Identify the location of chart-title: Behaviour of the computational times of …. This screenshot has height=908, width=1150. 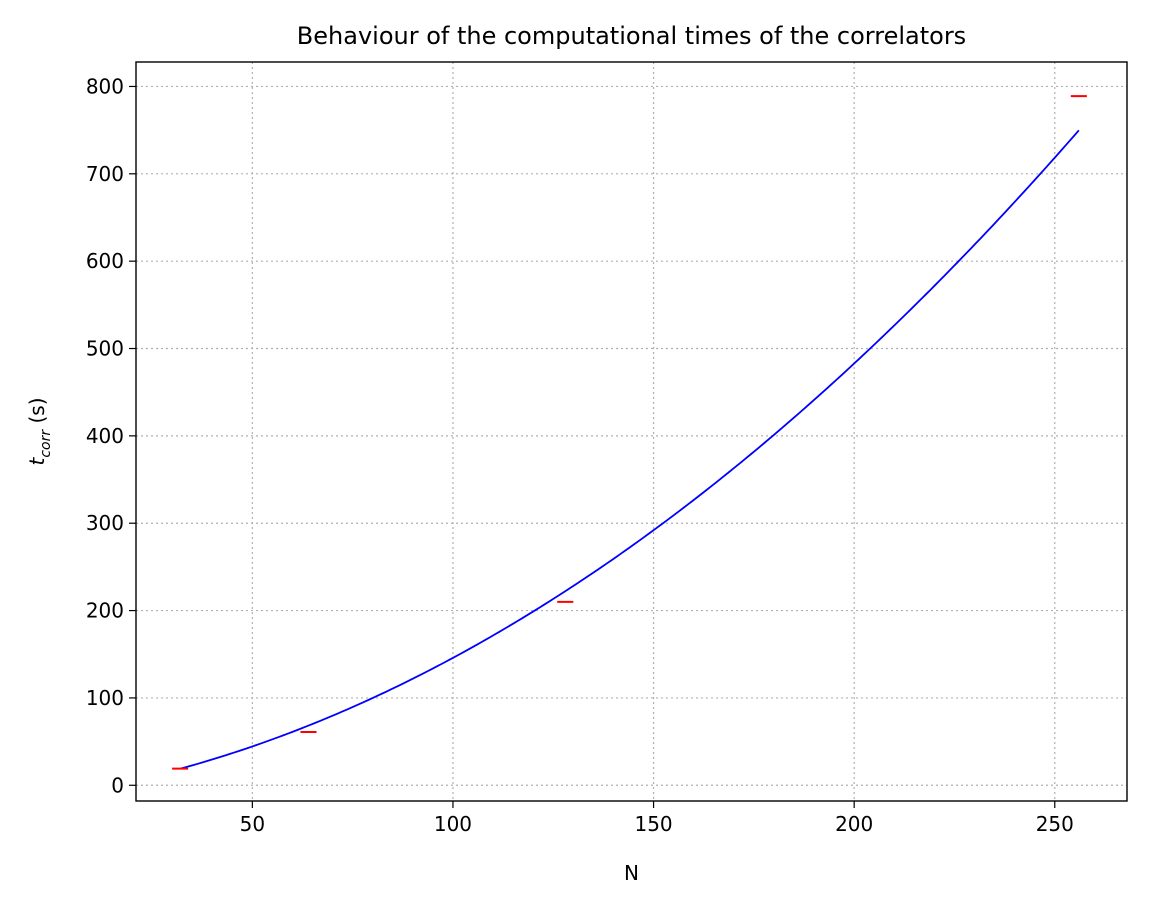
(631, 36).